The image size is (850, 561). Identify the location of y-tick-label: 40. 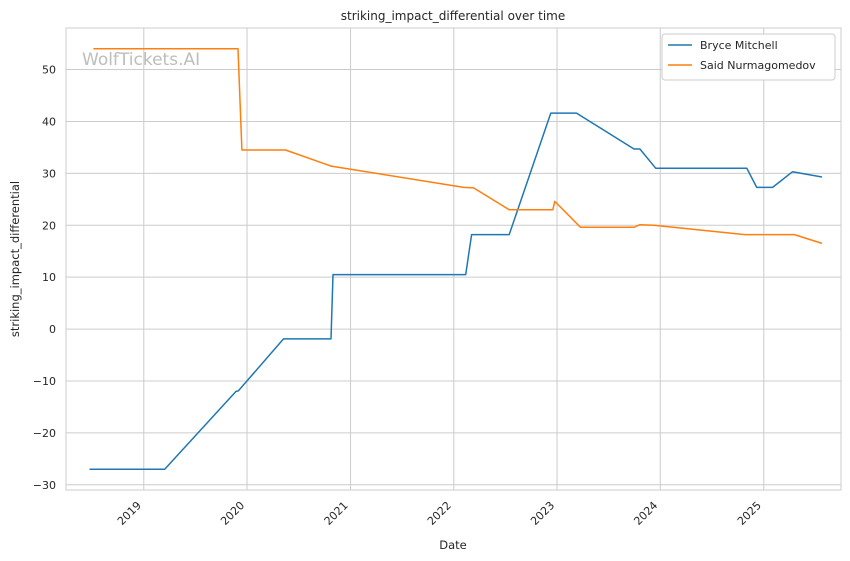
(49, 121).